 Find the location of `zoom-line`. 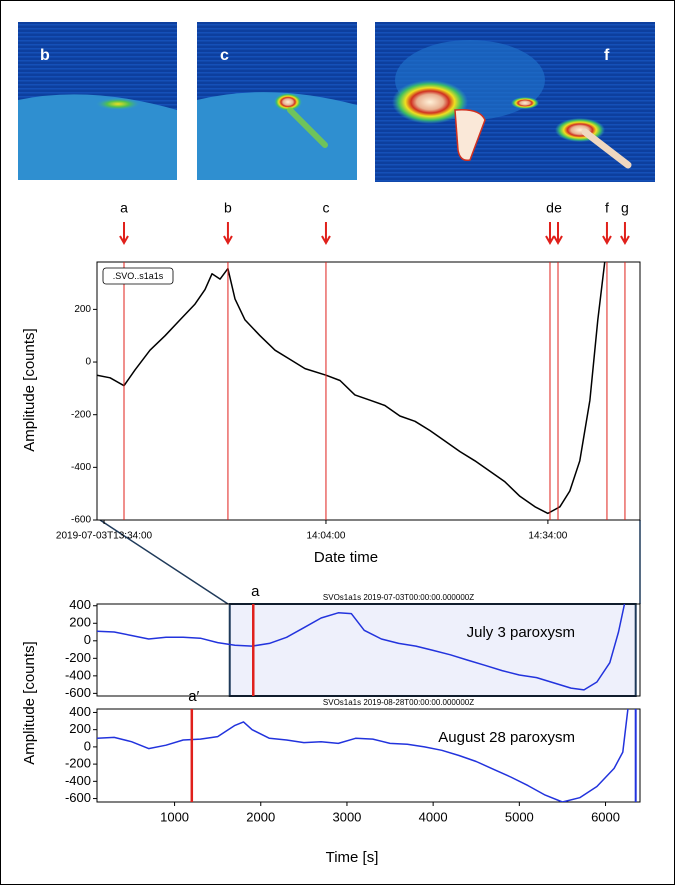

zoom-line is located at coordinates (164, 562).